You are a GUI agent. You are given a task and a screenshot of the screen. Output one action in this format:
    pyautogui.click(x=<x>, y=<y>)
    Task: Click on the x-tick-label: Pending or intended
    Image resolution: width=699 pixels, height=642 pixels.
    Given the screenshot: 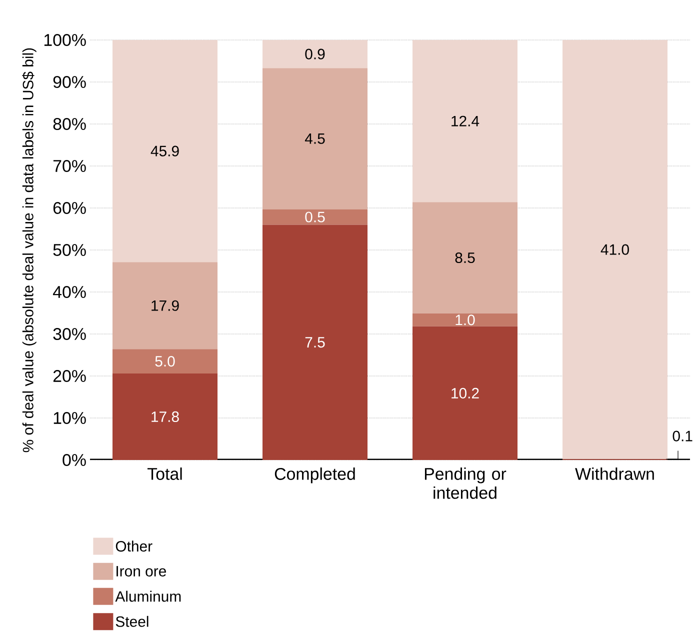 What is the action you would take?
    pyautogui.click(x=465, y=483)
    